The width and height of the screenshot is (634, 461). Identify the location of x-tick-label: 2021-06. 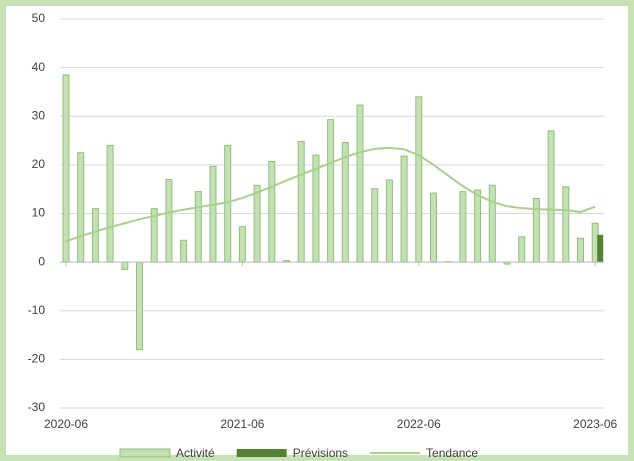
(242, 424).